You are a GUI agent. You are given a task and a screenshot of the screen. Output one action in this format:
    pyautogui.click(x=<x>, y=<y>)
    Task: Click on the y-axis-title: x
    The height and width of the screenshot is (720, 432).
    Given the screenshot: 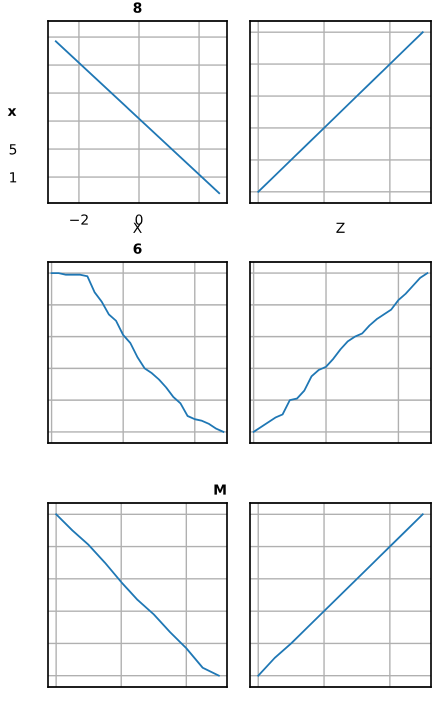 What is the action you would take?
    pyautogui.click(x=12, y=112)
    